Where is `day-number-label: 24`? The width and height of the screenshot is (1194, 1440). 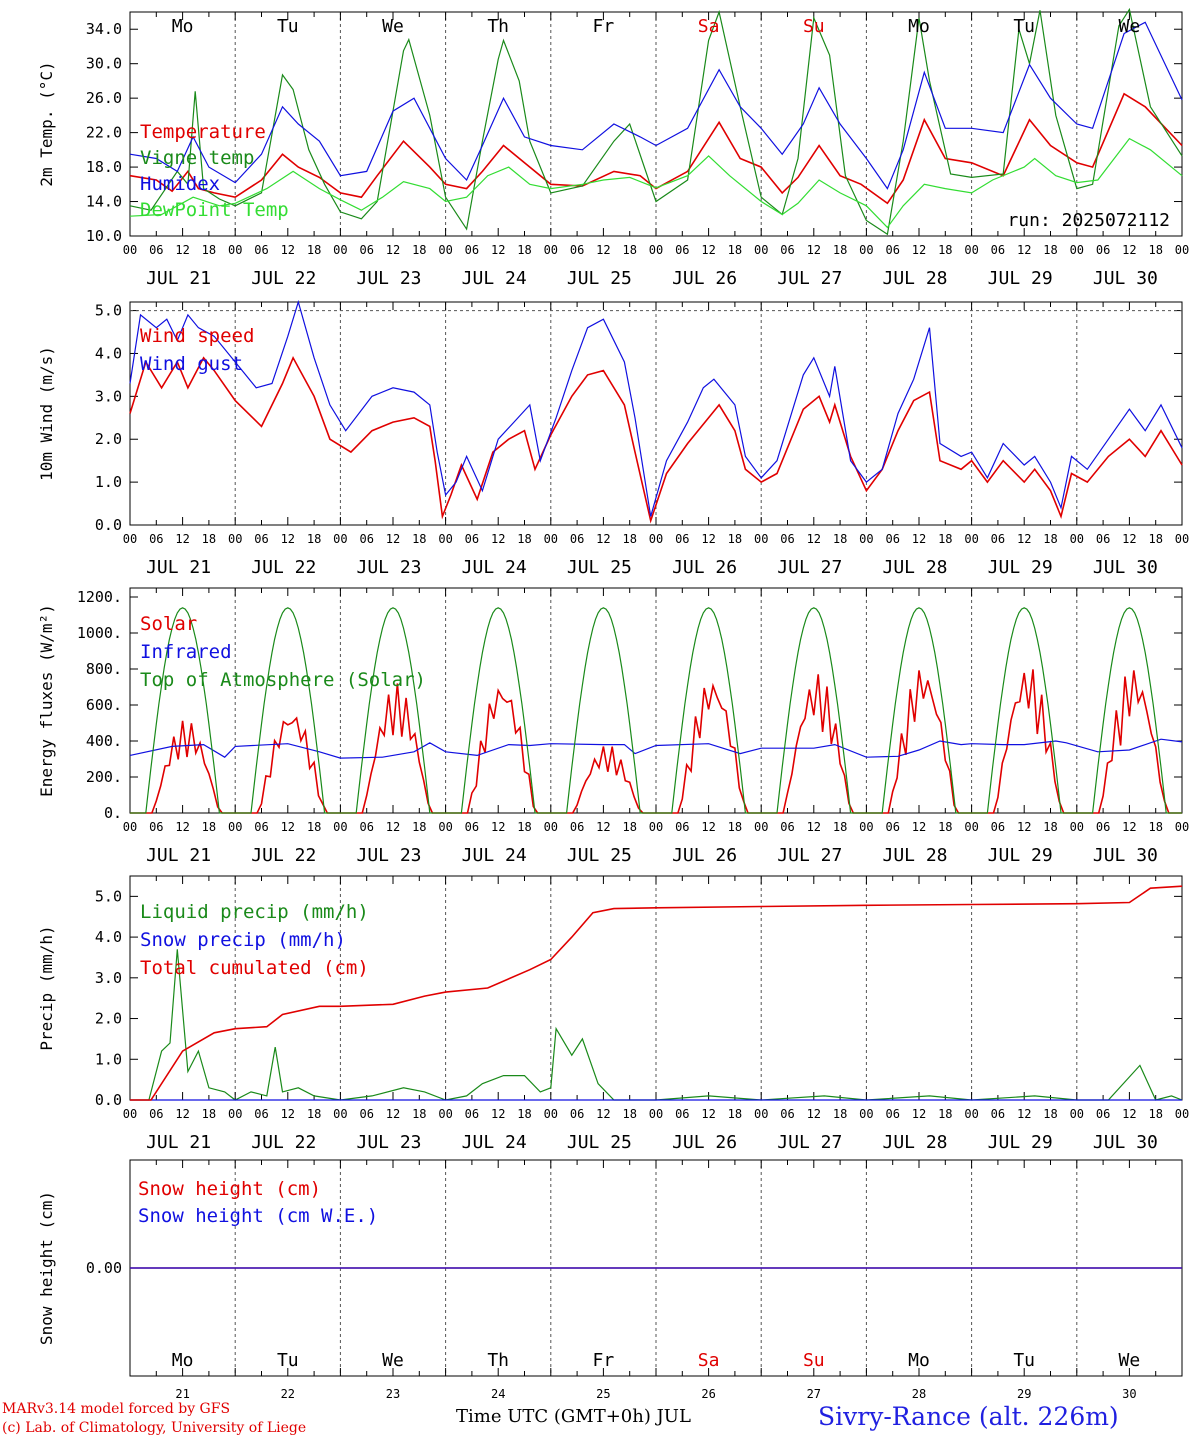 day-number-label: 24 is located at coordinates (498, 1393).